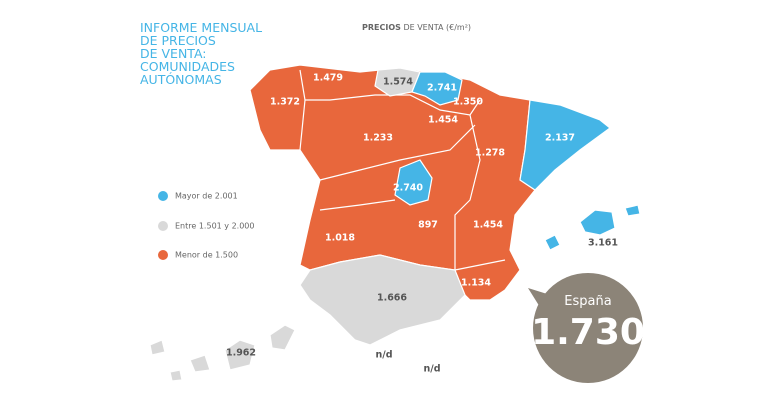 This screenshot has height=401, width=770. I want to click on region-value: 2.741, so click(442, 88).